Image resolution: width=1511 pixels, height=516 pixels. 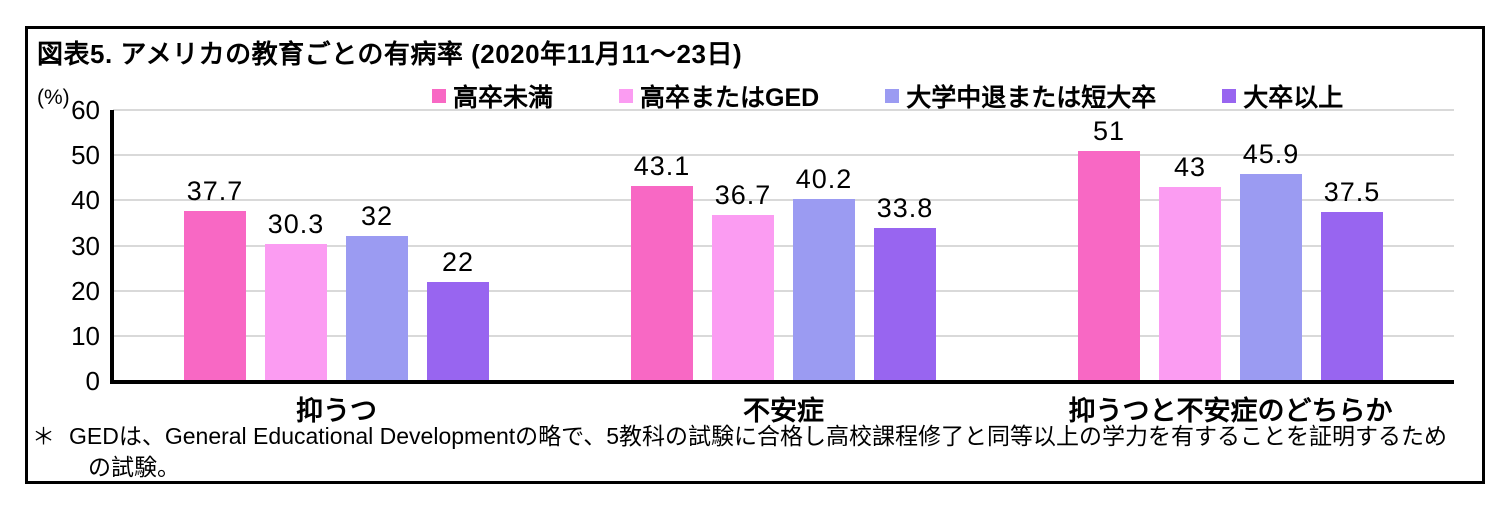 What do you see at coordinates (296, 224) in the screenshot?
I see `bar-value-label: 30.3` at bounding box center [296, 224].